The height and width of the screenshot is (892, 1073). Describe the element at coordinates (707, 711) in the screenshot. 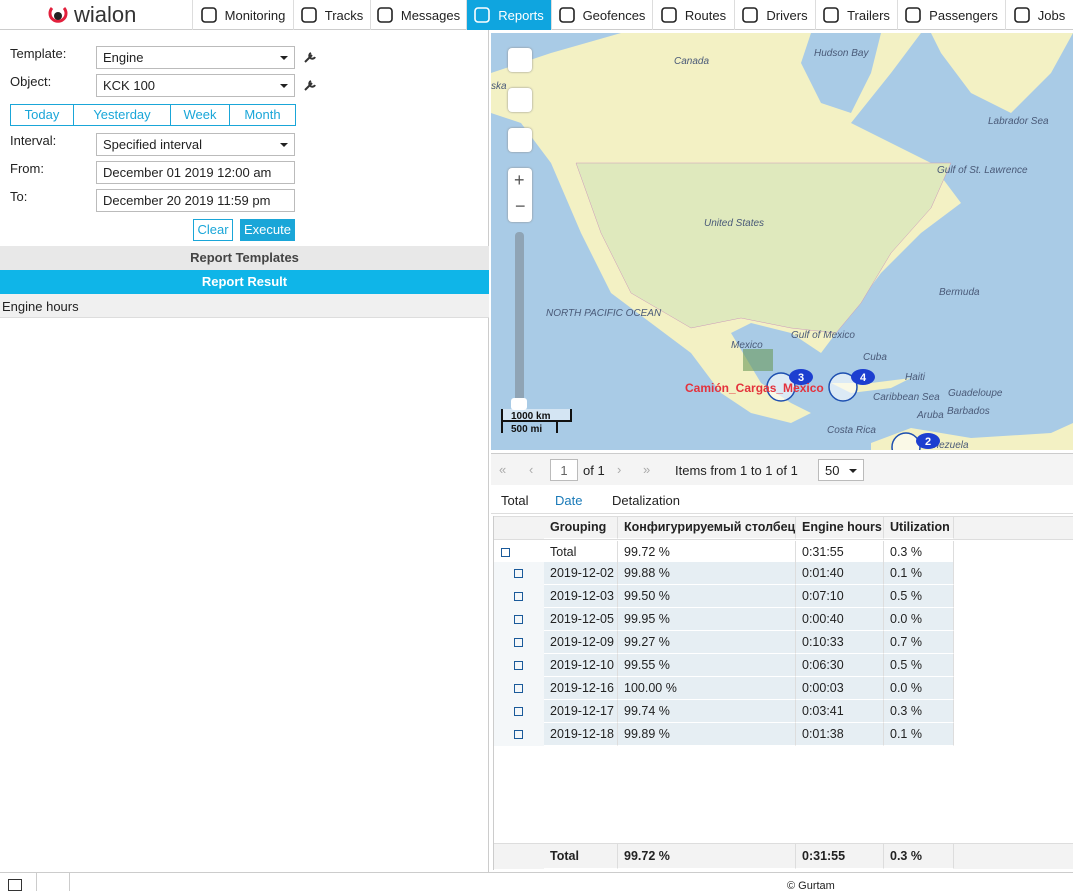

I see `table-cell: 99.74 %` at that location.